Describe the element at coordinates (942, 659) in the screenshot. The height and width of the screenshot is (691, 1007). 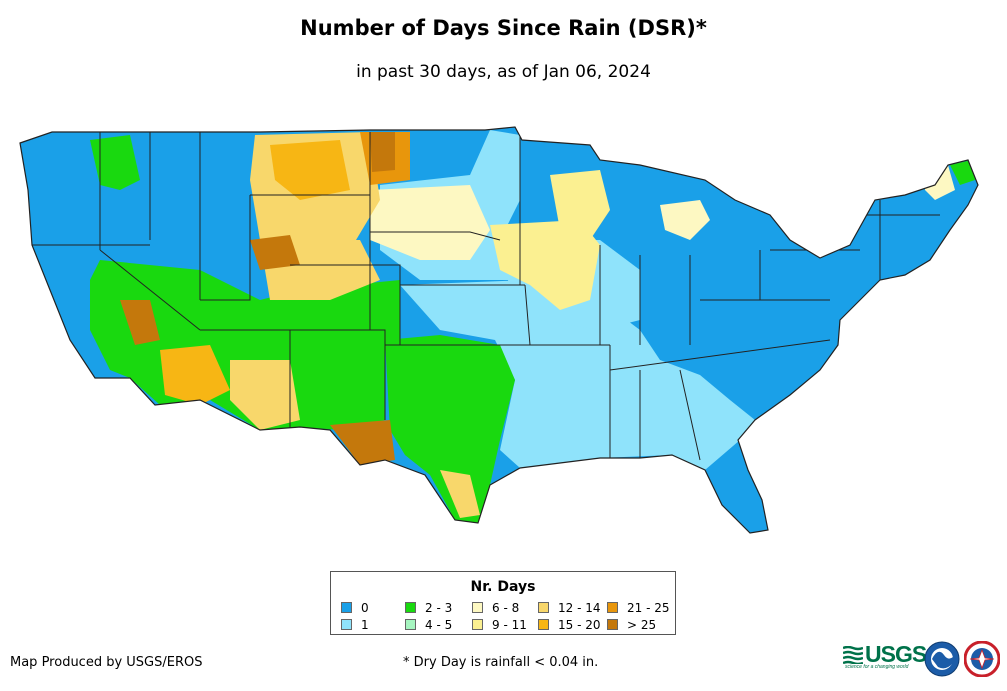
I see `noaa-logo` at that location.